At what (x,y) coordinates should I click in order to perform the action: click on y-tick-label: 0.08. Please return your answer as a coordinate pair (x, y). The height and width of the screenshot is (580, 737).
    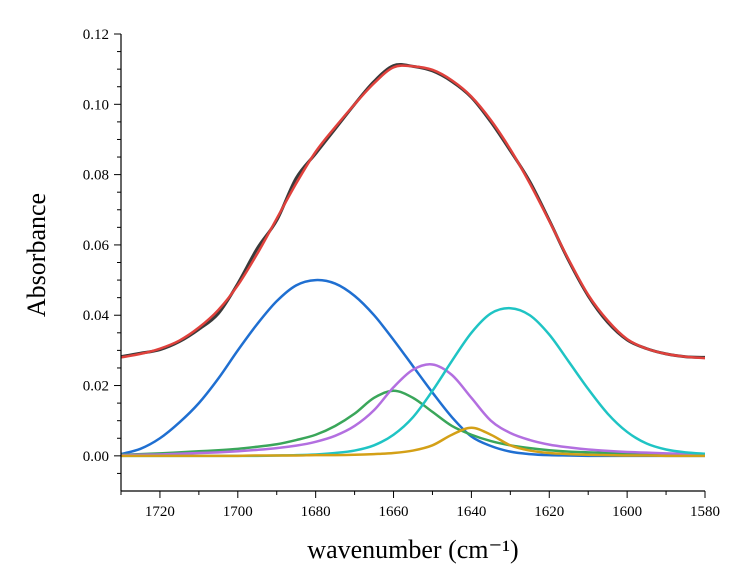
    Looking at the image, I should click on (96, 176).